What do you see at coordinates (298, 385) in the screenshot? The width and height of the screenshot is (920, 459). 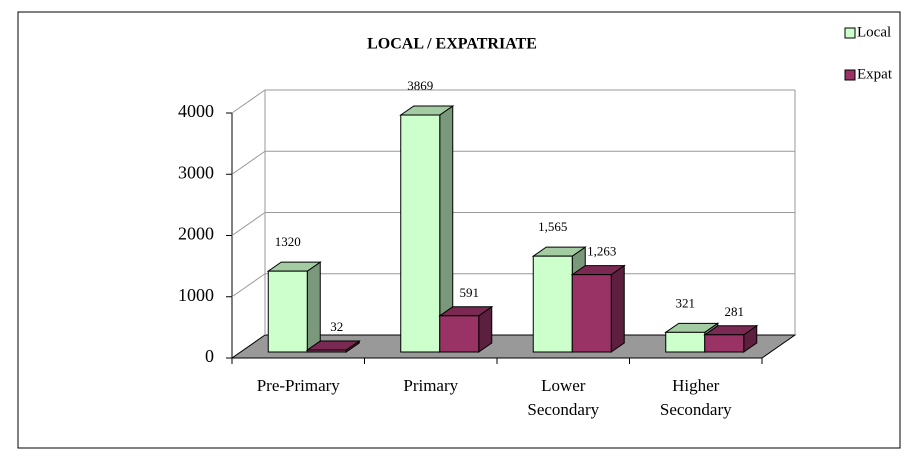 I see `x-tick-label: Pre-Primary` at bounding box center [298, 385].